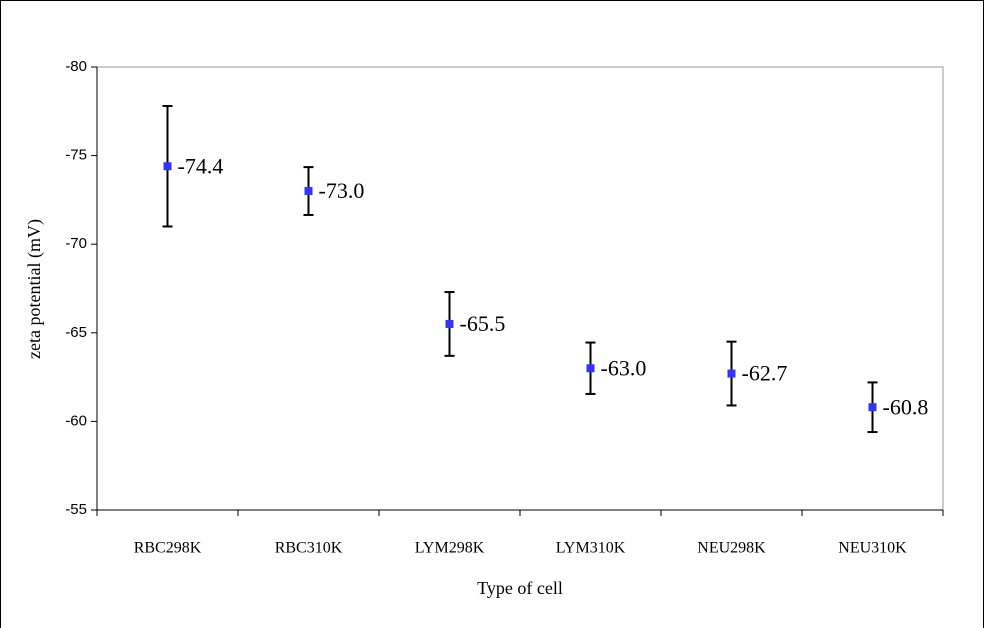 Image resolution: width=984 pixels, height=628 pixels. Describe the element at coordinates (168, 548) in the screenshot. I see `x-tick-label: RBC298K` at that location.